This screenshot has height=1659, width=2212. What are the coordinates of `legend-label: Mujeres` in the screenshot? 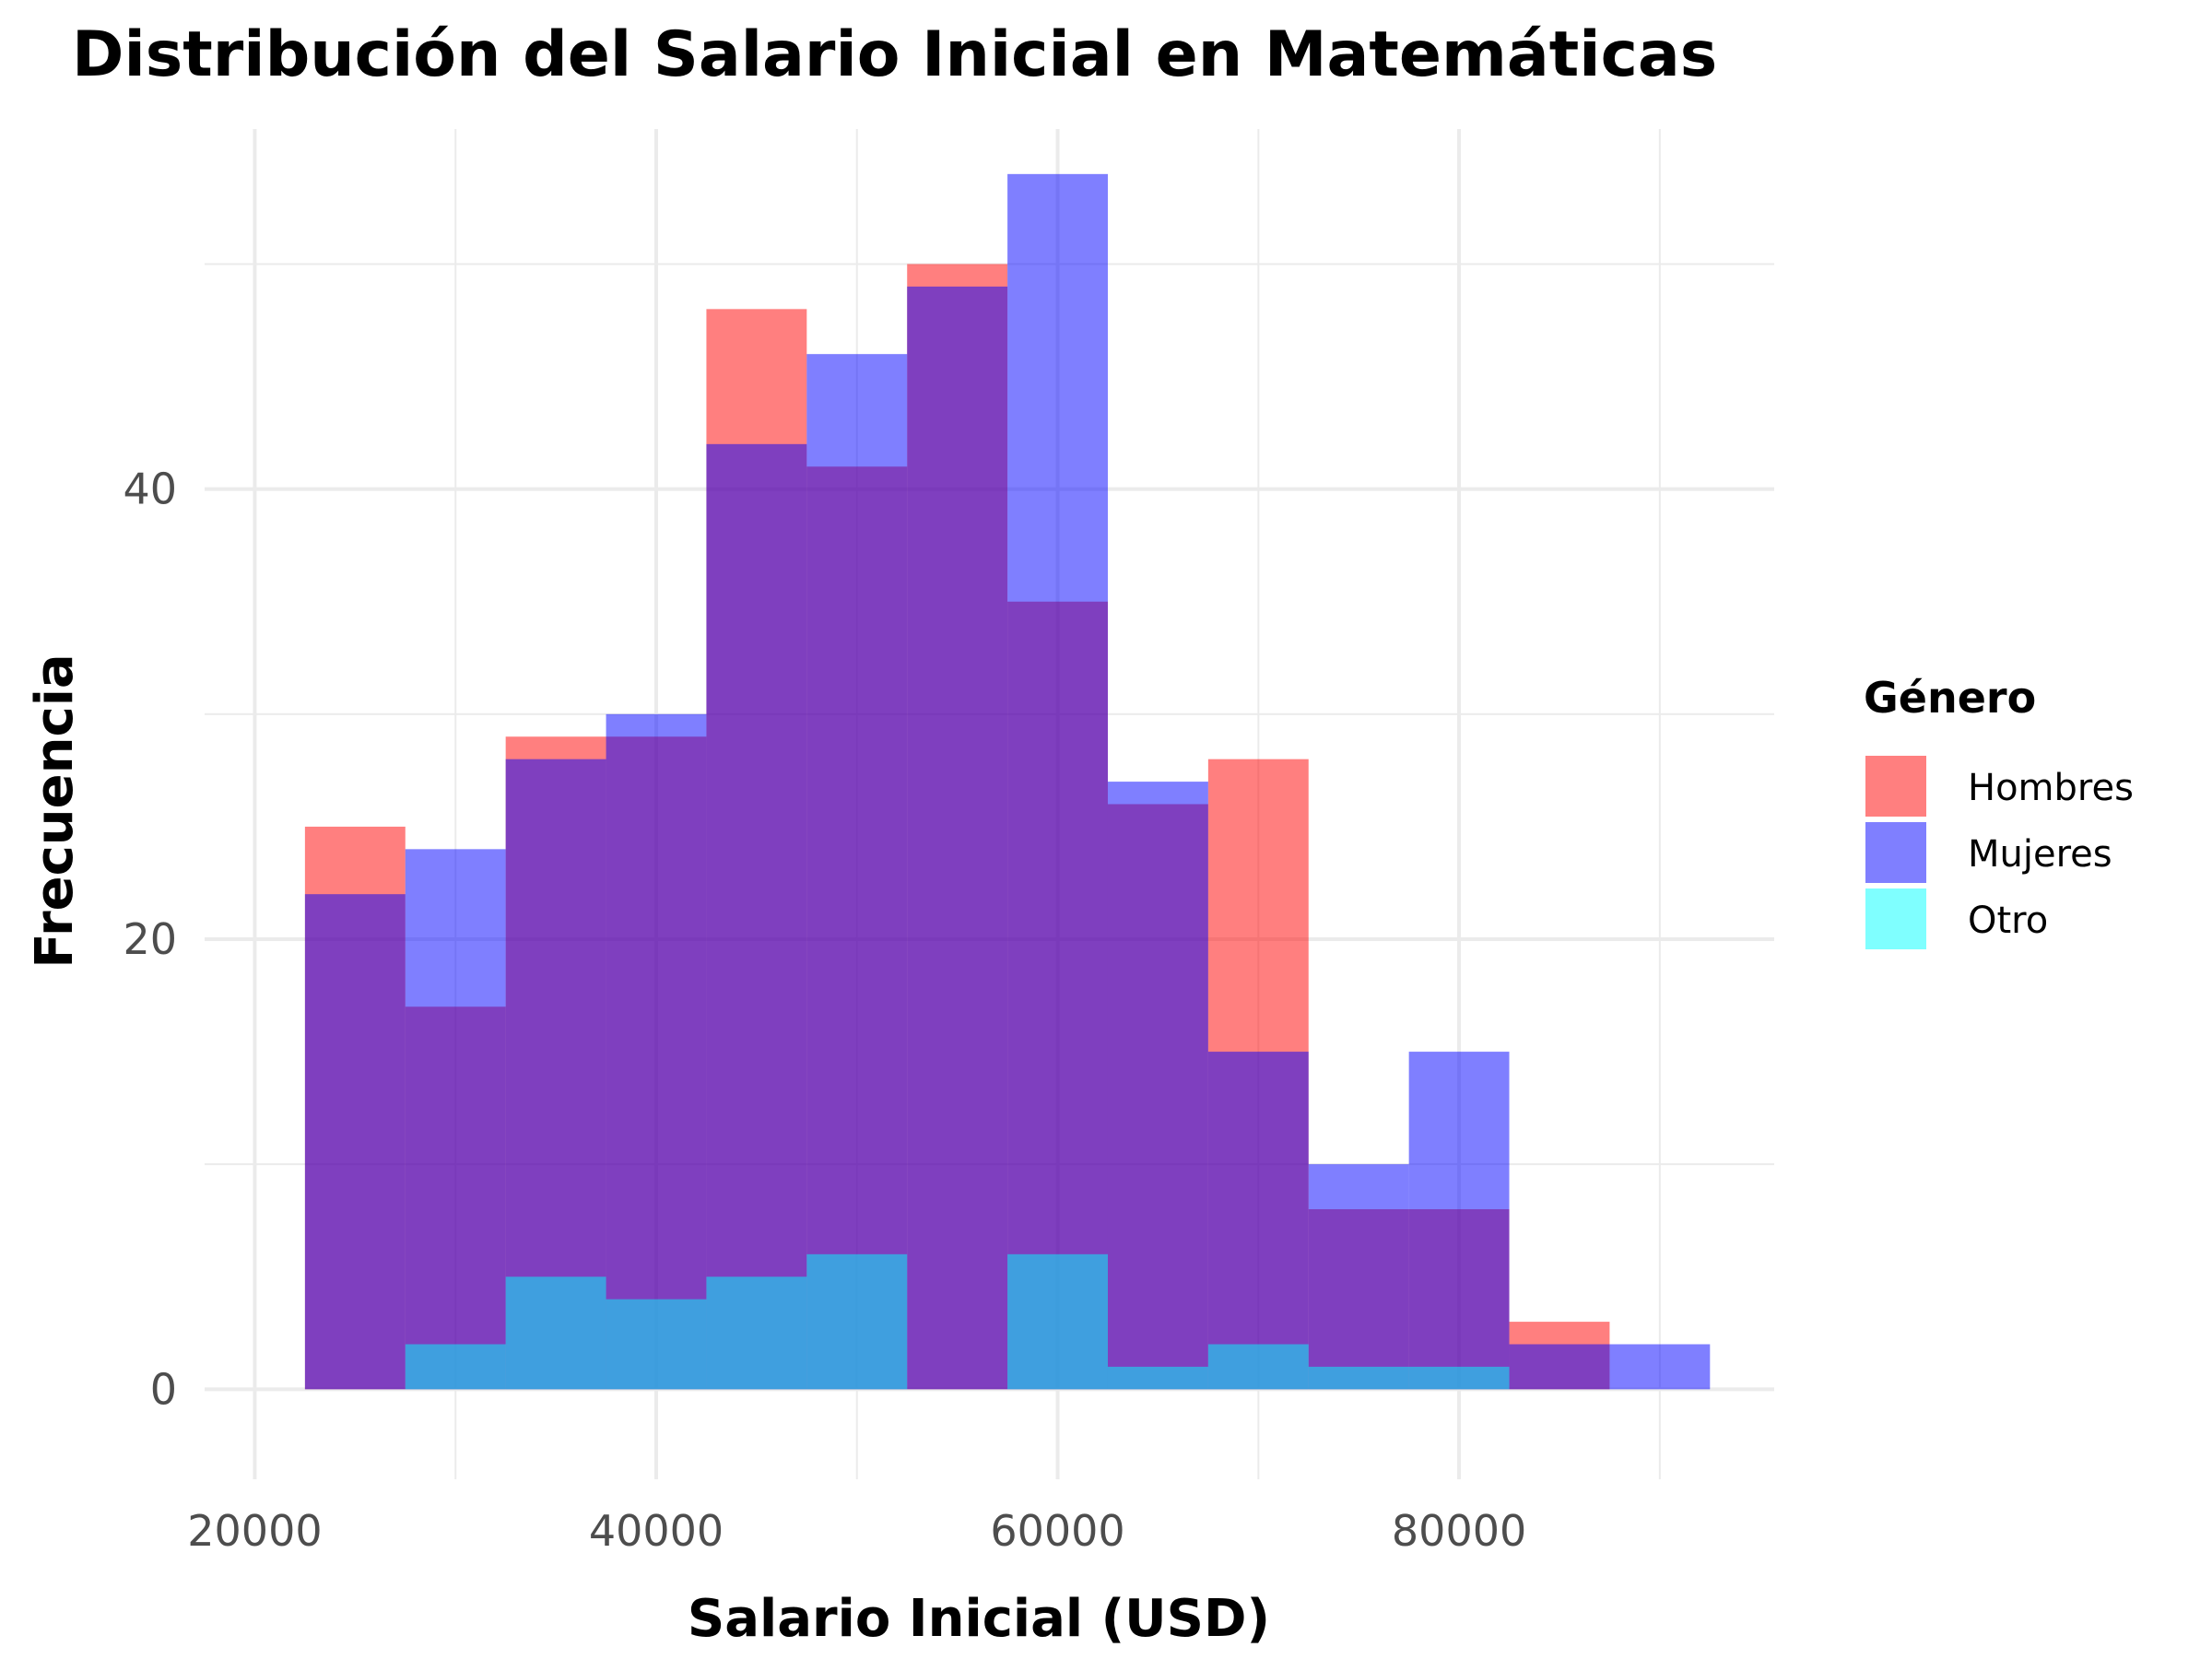 It's located at (2040, 854).